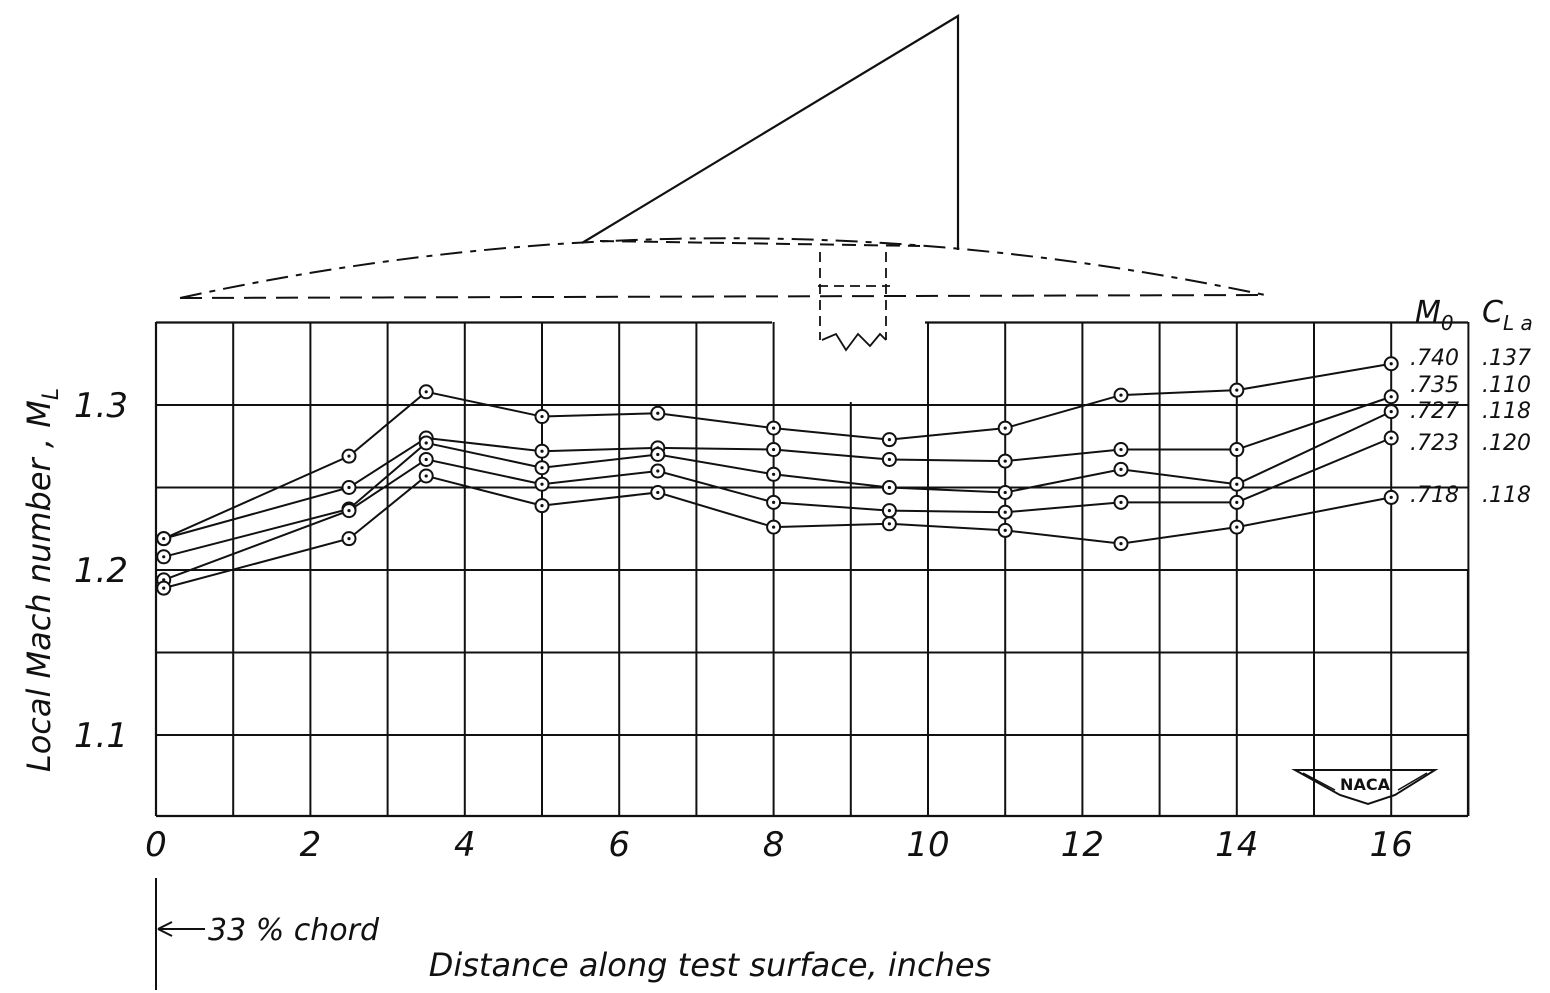 The height and width of the screenshot is (993, 1550). I want to click on legend-header-m0-sub: 0, so click(1447, 323).